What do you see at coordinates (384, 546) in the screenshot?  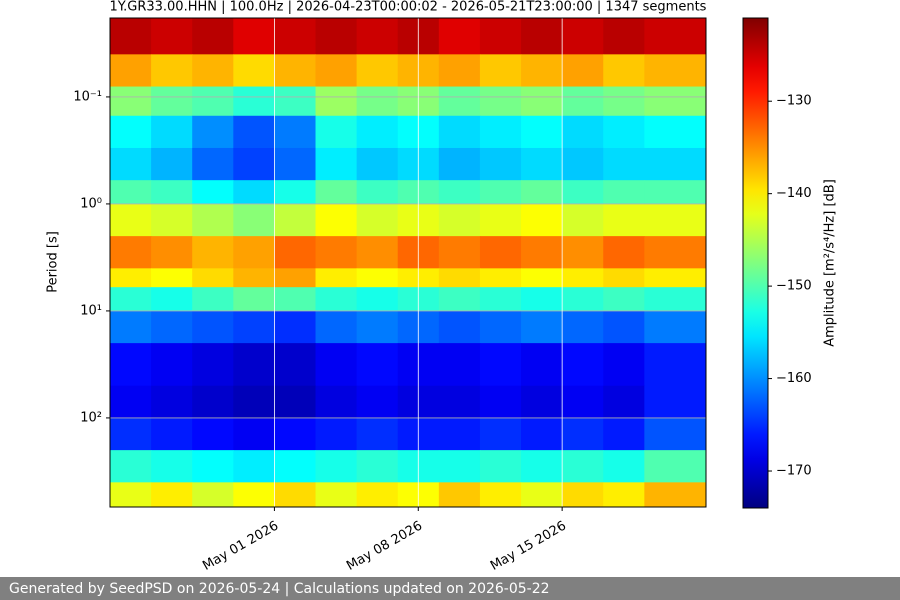 I see `x-tick-label: May 08 2026` at bounding box center [384, 546].